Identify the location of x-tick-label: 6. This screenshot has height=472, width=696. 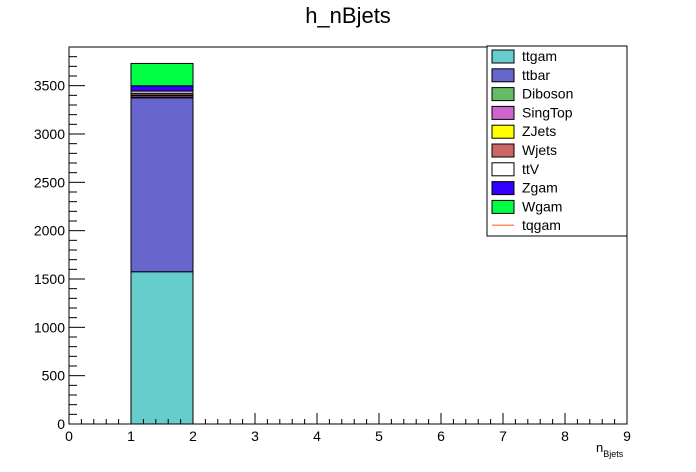
(441, 436).